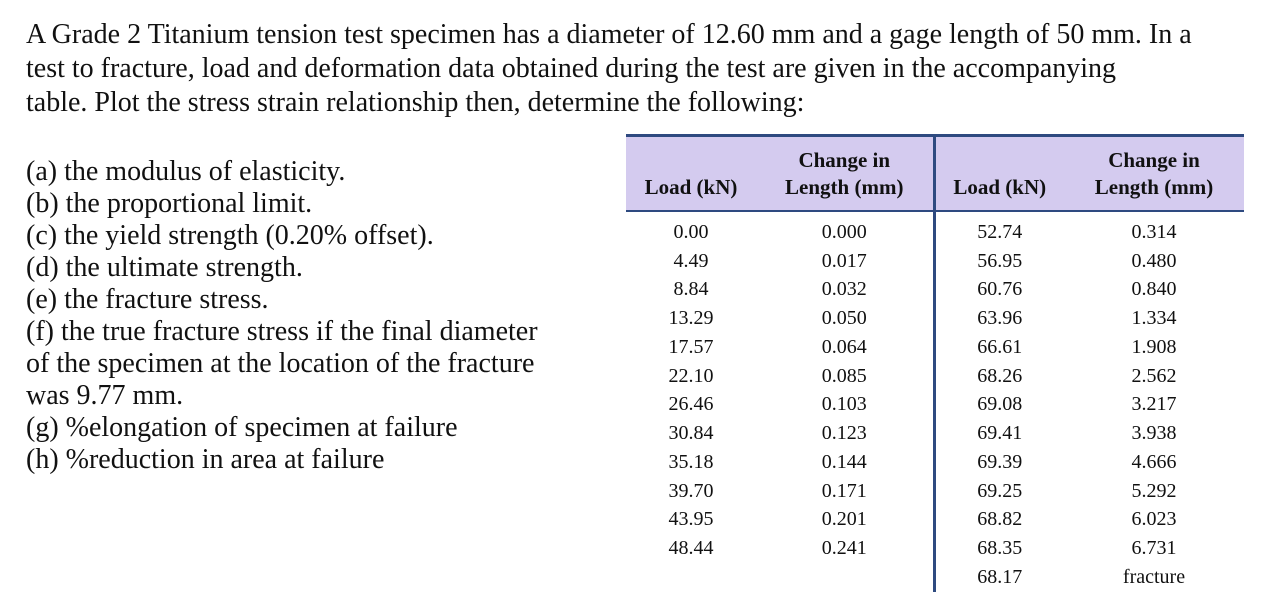  I want to click on table-cell: 52.74, so click(998, 229).